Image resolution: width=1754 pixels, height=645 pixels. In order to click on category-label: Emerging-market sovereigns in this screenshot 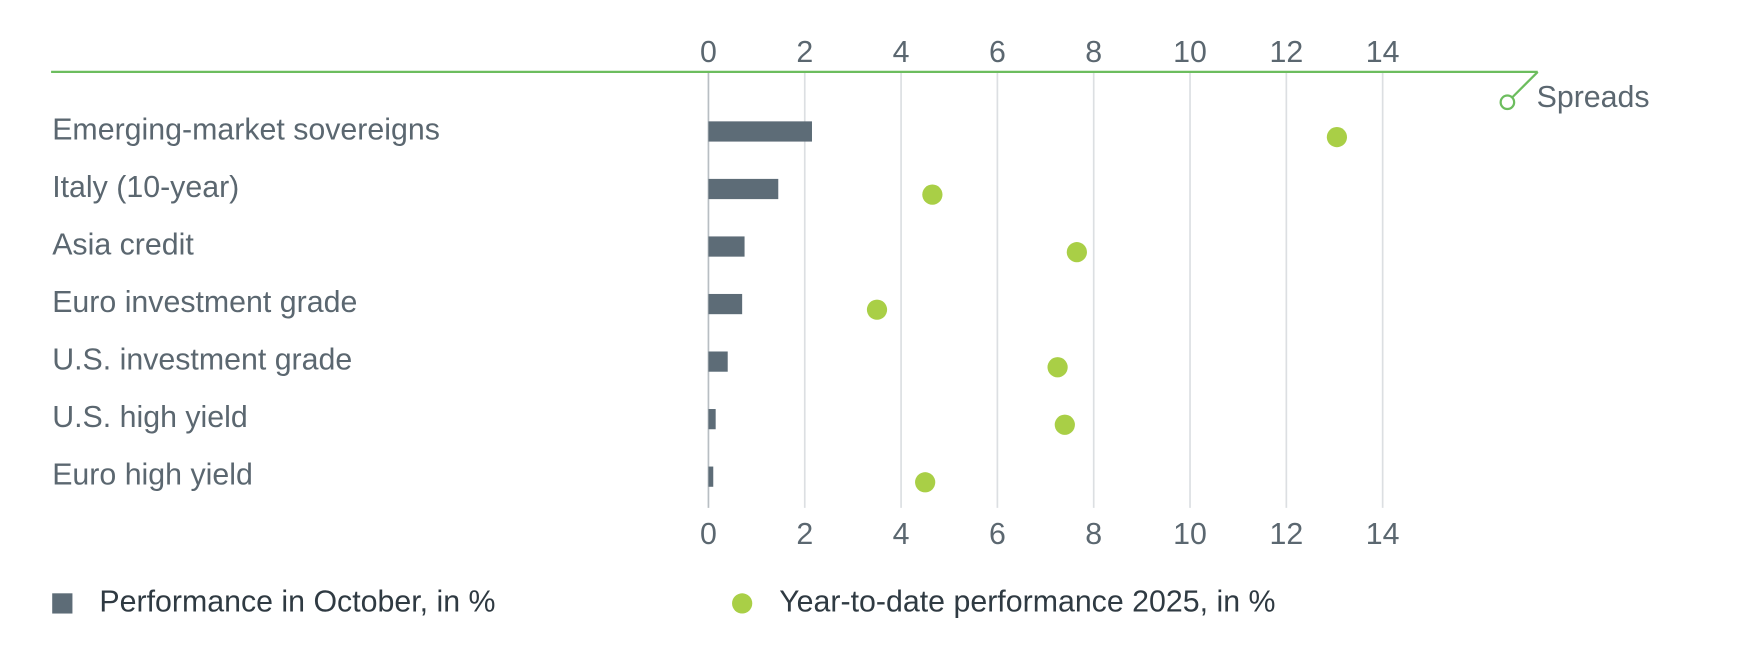, I will do `click(246, 129)`.